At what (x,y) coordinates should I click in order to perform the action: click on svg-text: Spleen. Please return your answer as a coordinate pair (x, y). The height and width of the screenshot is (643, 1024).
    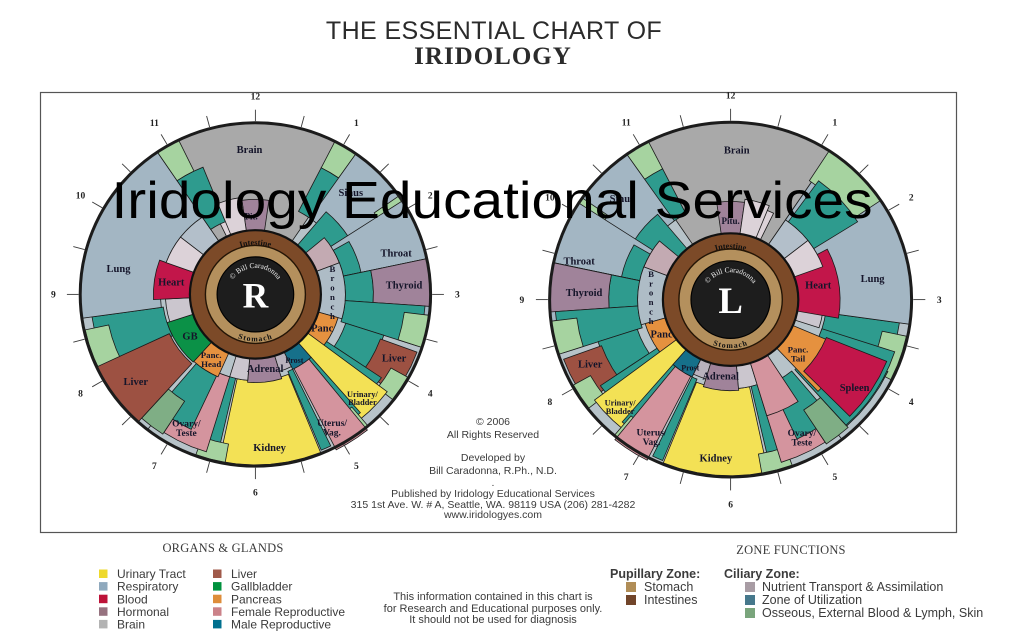
    Looking at the image, I should click on (855, 388).